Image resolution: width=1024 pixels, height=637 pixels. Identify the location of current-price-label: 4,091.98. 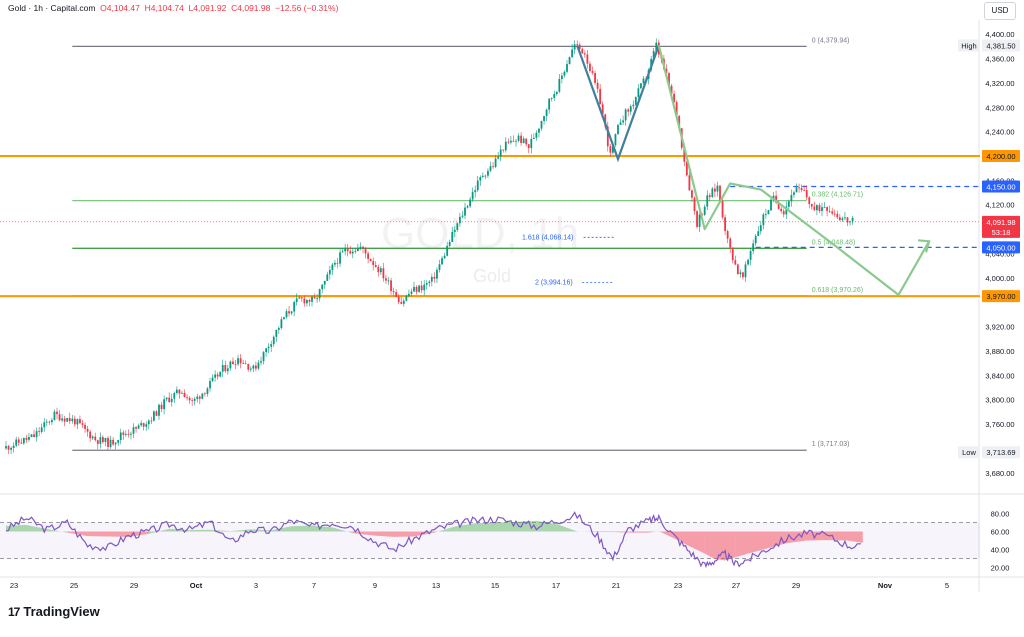
(1000, 222).